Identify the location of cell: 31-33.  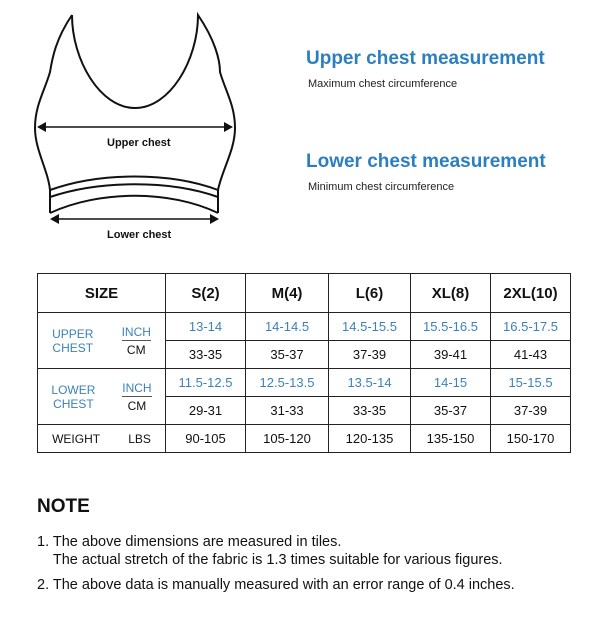
(287, 410).